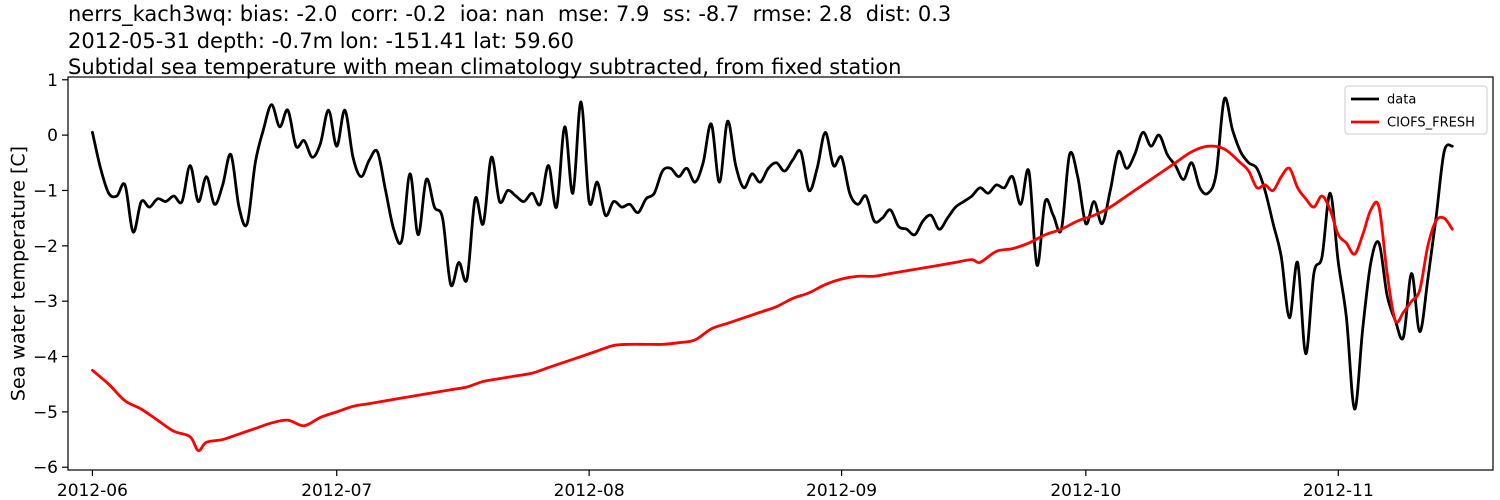 The height and width of the screenshot is (500, 1500). I want to click on y-tick-label: −4, so click(45, 358).